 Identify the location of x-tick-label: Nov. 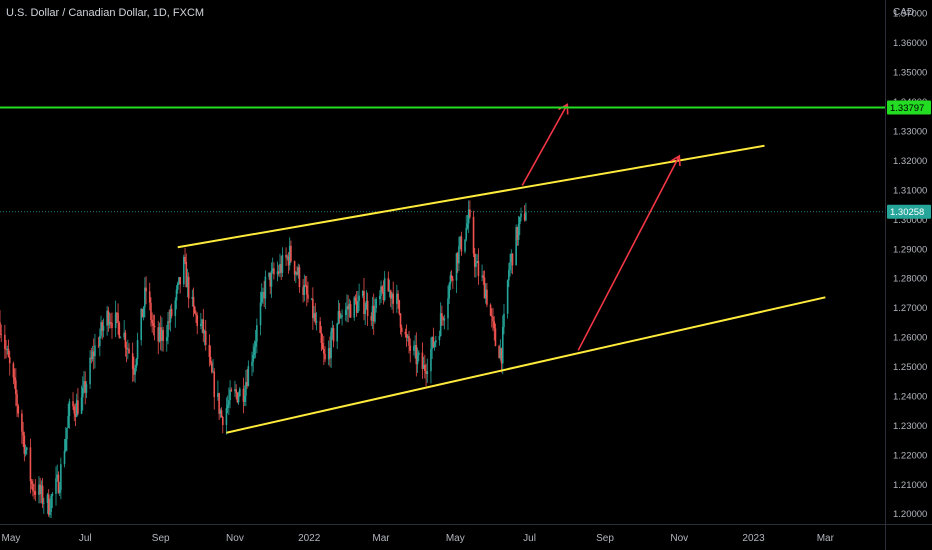
(235, 538).